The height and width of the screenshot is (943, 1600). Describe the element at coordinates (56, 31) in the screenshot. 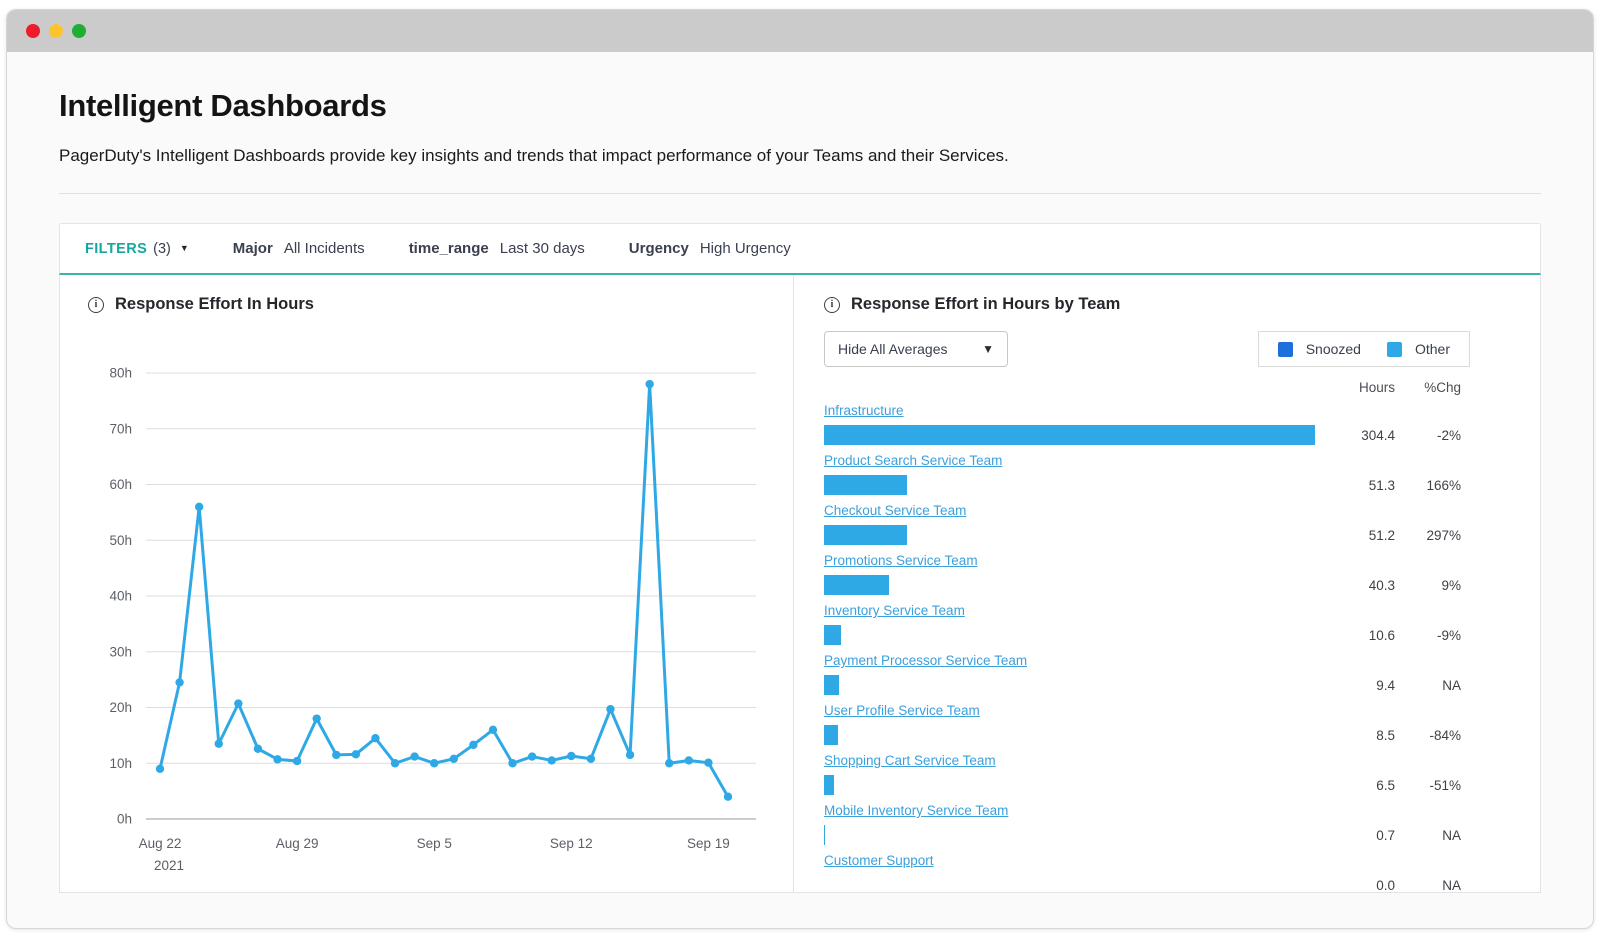

I see `window-minimize-button` at that location.